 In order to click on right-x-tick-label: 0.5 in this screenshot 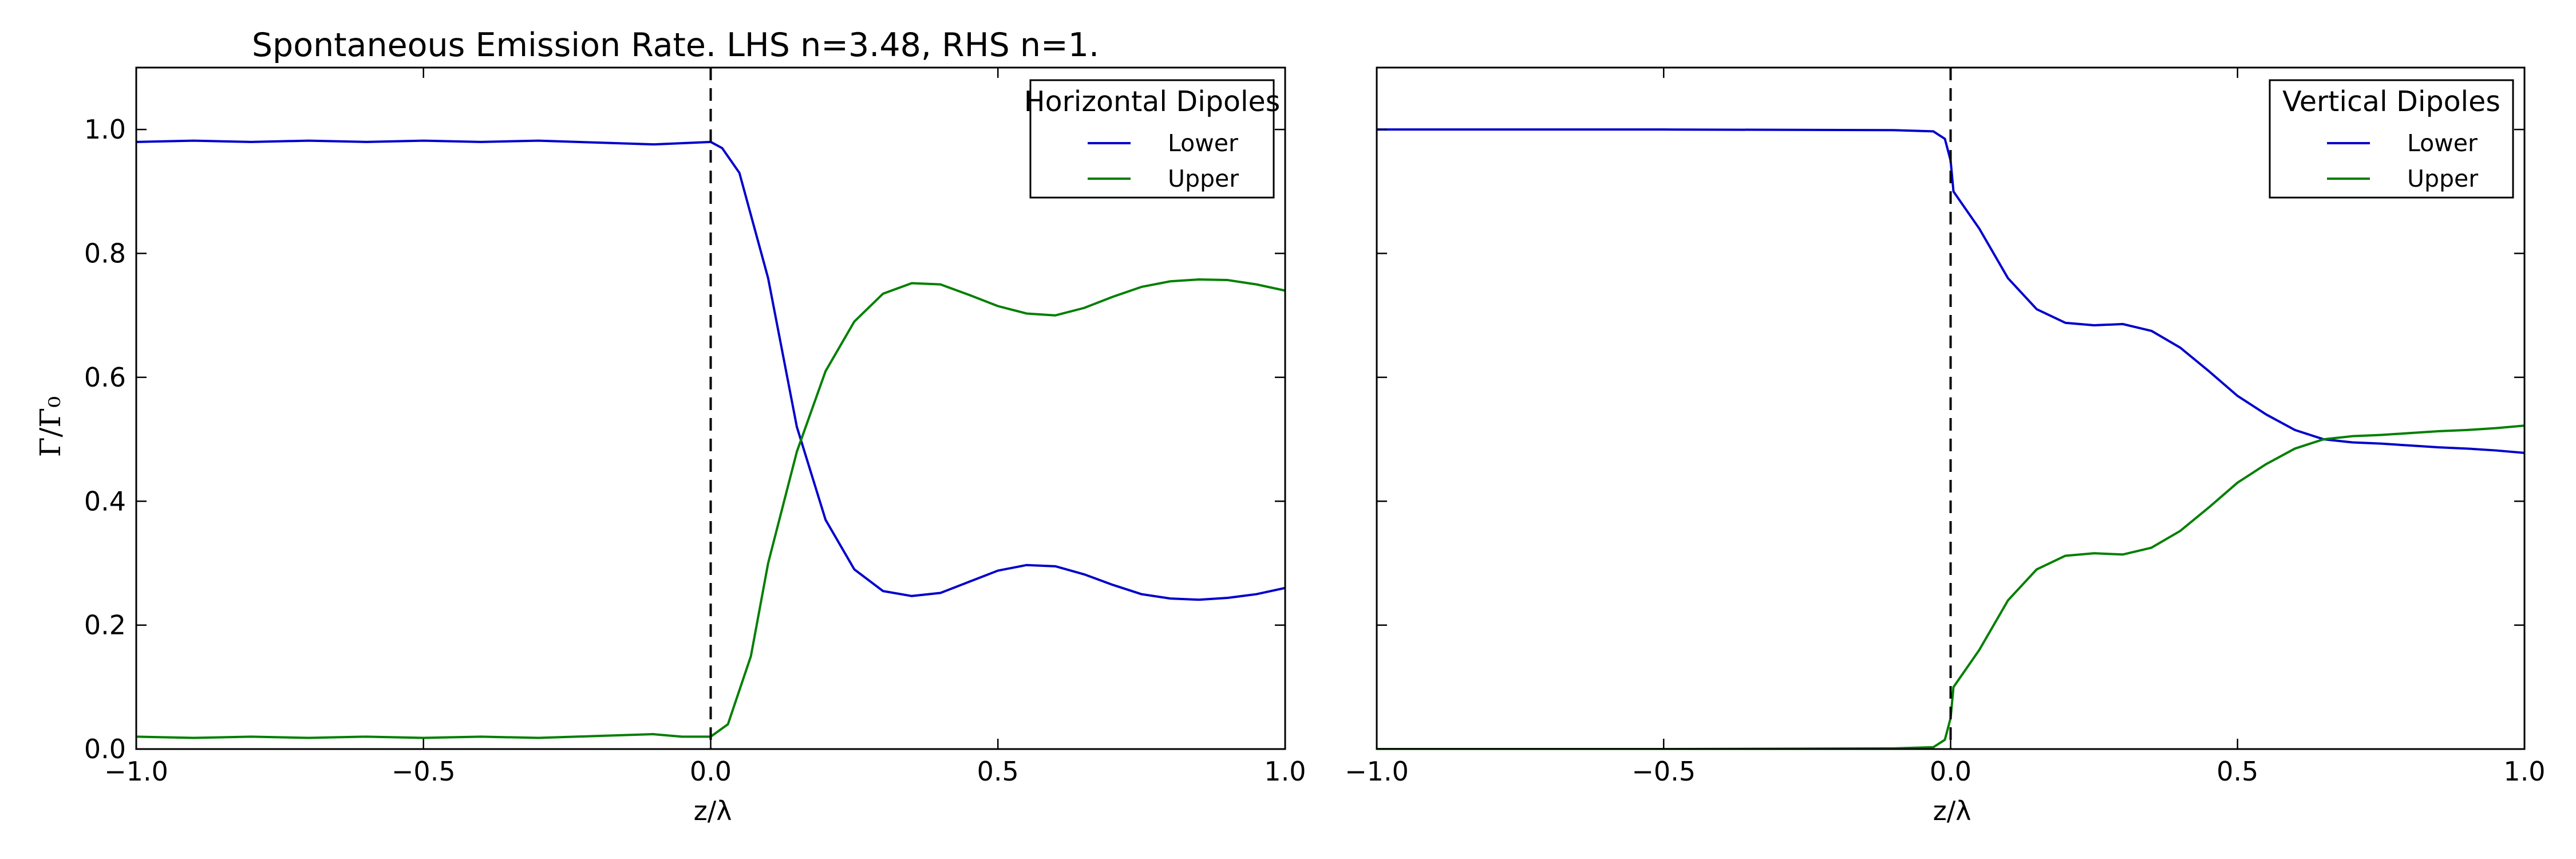, I will do `click(2237, 771)`.